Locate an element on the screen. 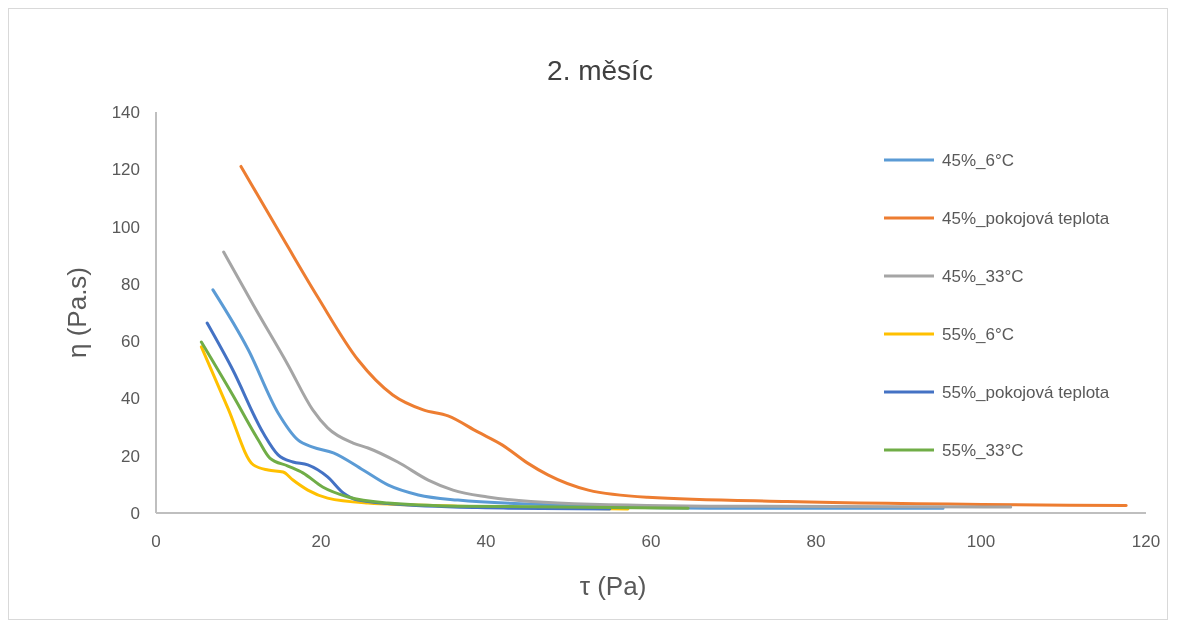  y-tick-label: 140 is located at coordinates (125, 112).